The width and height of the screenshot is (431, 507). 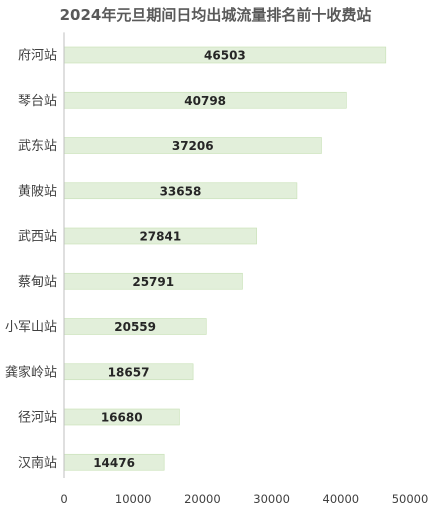 I want to click on data-label: 16680, so click(x=122, y=418).